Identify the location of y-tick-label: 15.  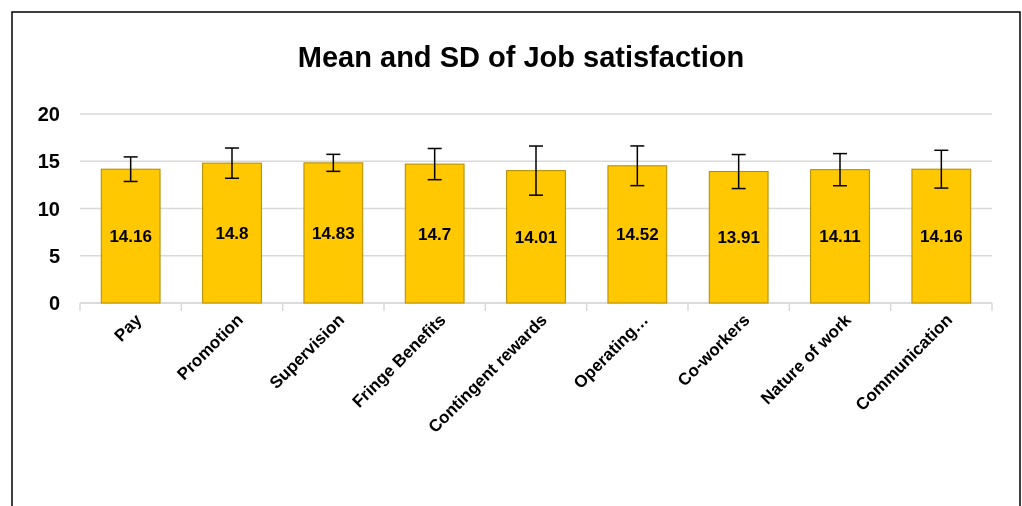
(48, 161).